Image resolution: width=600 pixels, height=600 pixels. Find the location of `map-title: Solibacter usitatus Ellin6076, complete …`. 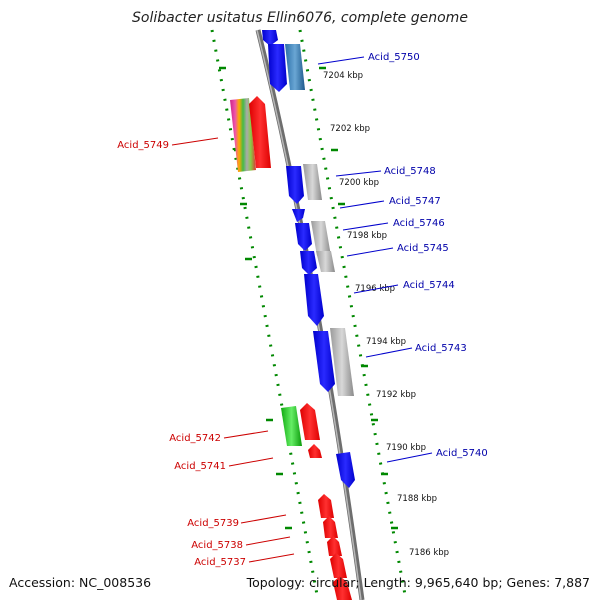

map-title: Solibacter usitatus Ellin6076, complete … is located at coordinates (300, 18).